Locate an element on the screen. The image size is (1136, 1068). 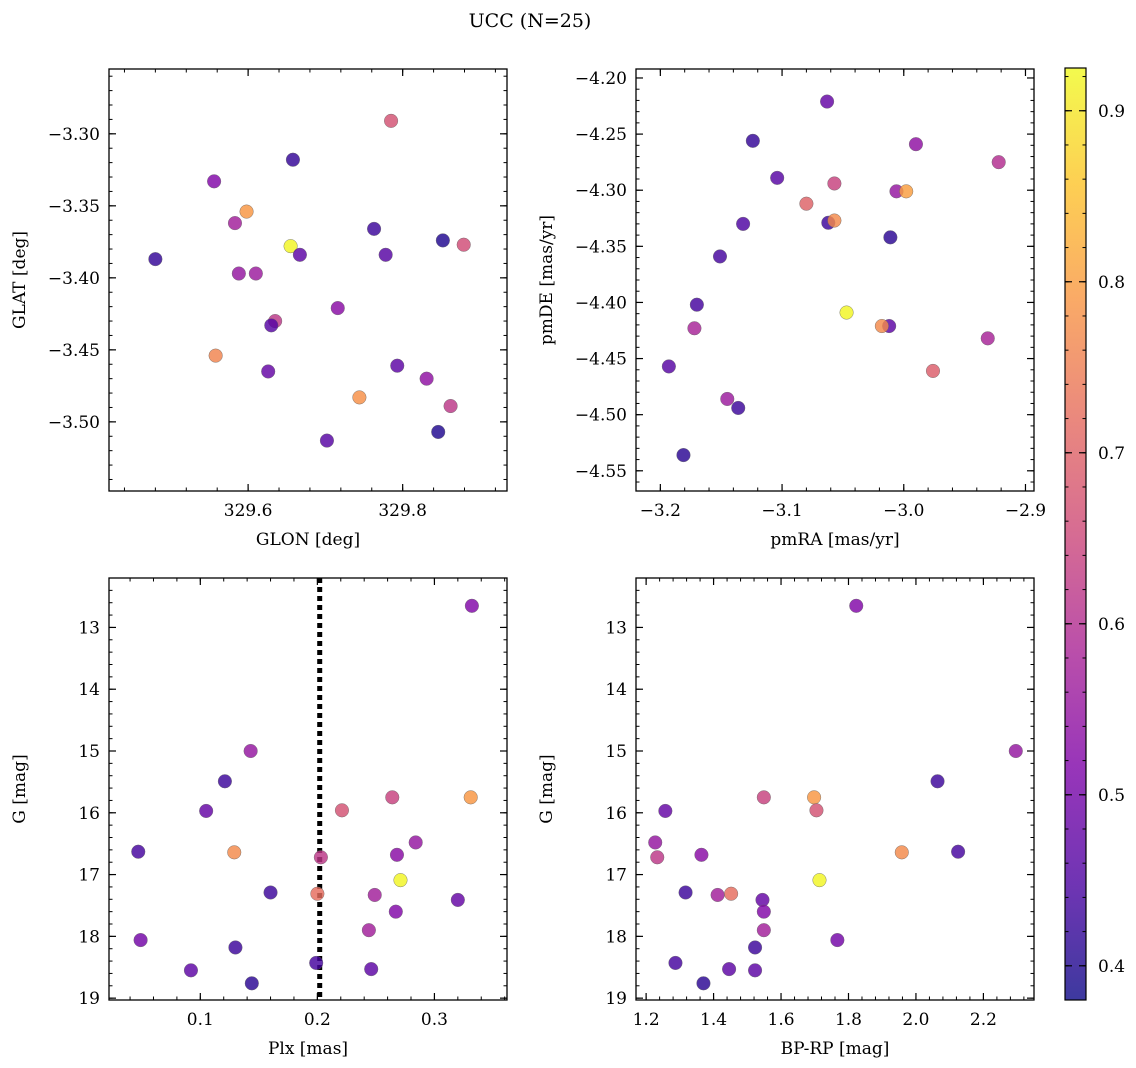
y-tick-label: −3.40 is located at coordinates (74, 279).